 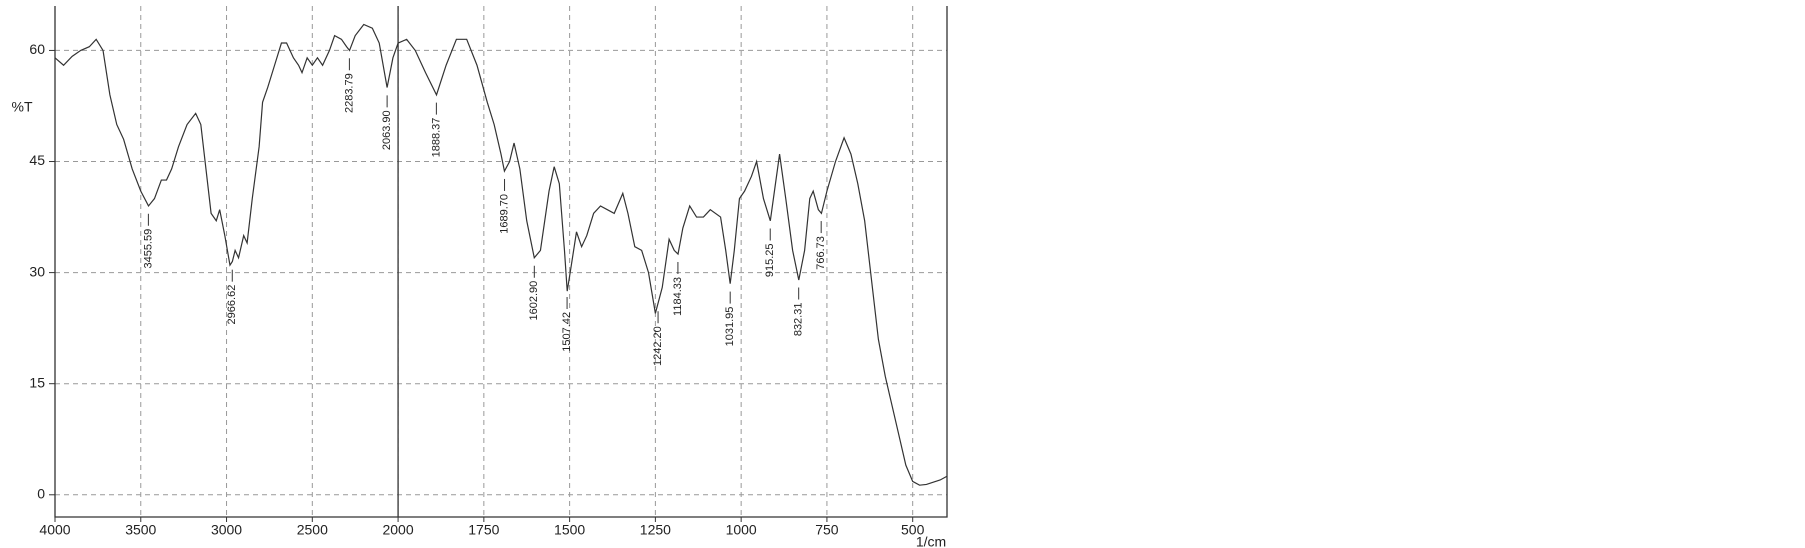 What do you see at coordinates (658, 346) in the screenshot?
I see `peak-label: 1242.20` at bounding box center [658, 346].